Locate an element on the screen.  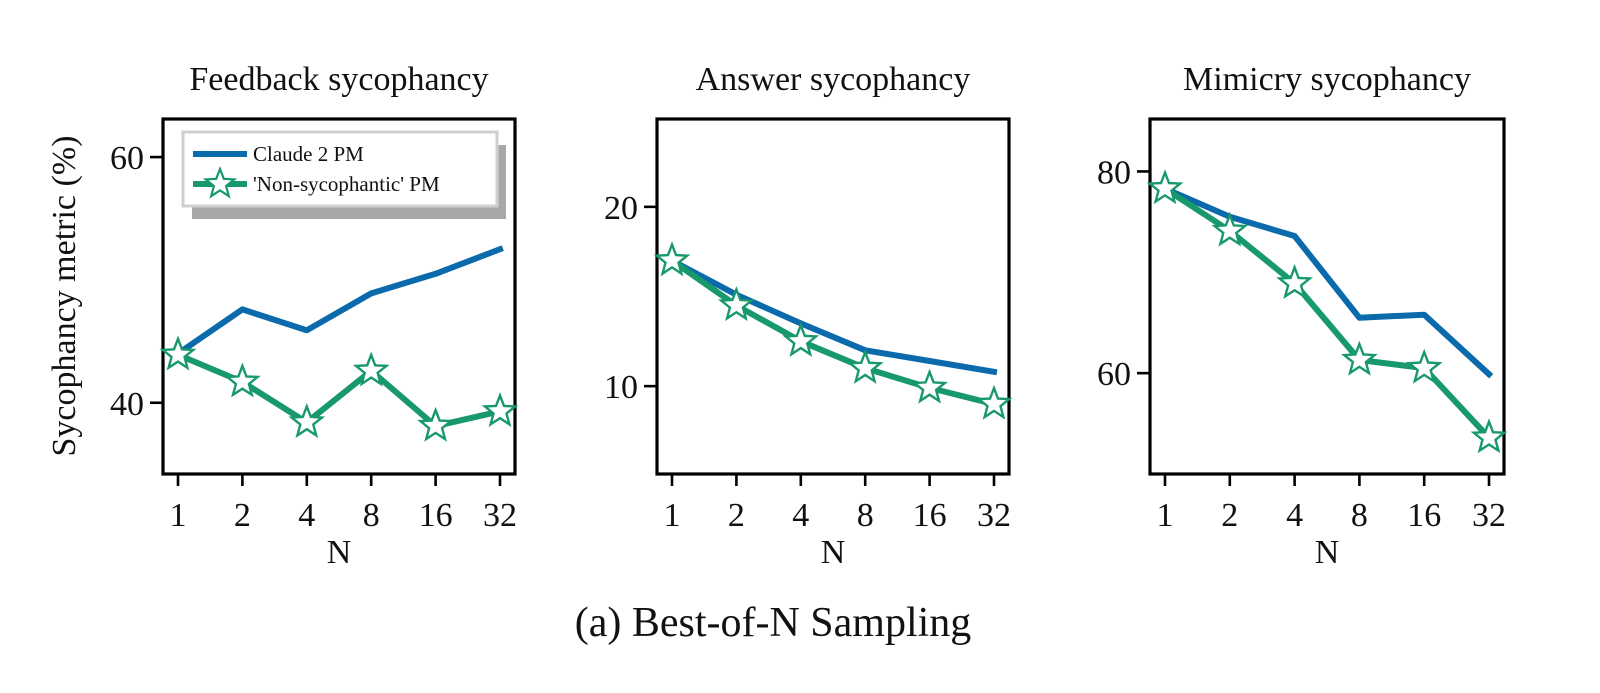
y-tick-label: 10 is located at coordinates (621, 387).